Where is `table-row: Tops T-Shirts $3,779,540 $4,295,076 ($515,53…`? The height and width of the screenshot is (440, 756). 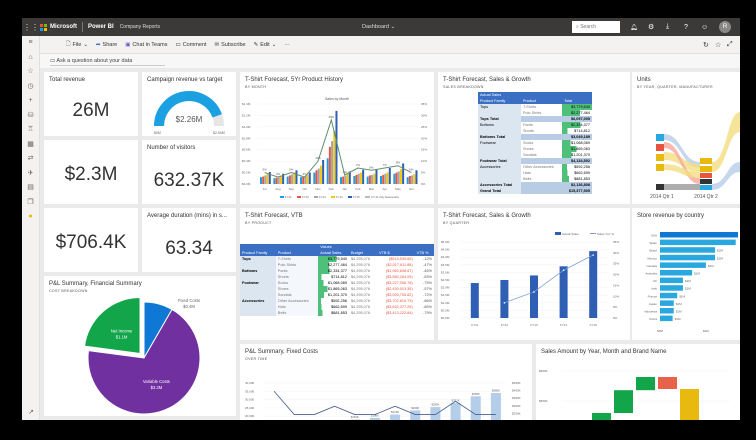
table-row: Tops T-Shirts $3,779,540 $4,295,076 ($515,53… is located at coordinates (337, 259).